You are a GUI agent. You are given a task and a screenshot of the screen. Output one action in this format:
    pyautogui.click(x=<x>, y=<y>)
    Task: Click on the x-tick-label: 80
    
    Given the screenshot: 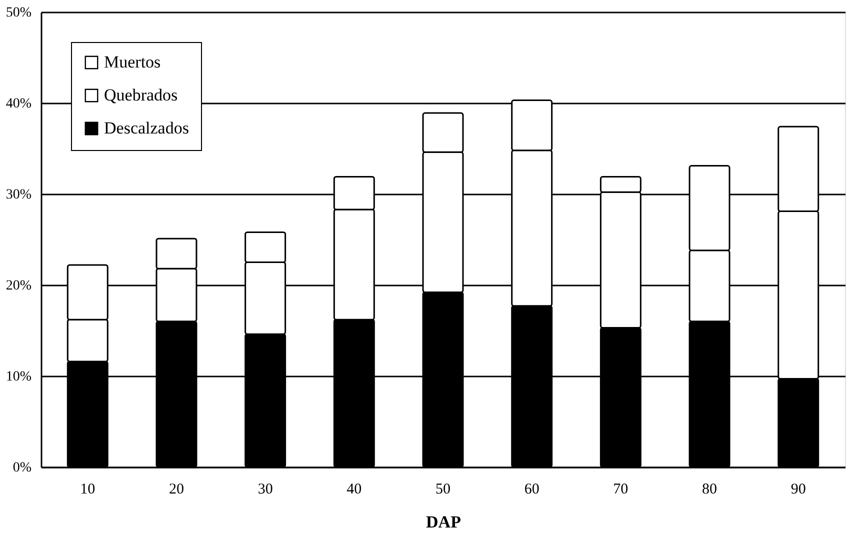 What is the action you would take?
    pyautogui.click(x=710, y=490)
    